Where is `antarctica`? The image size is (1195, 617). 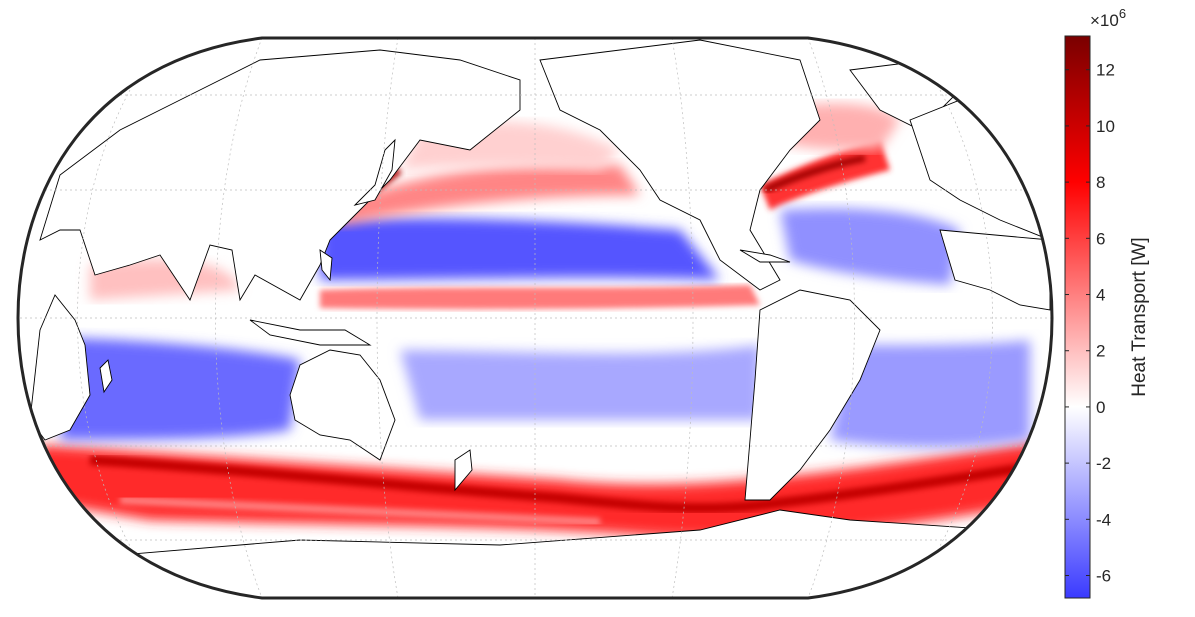
antarctica is located at coordinates (550, 553).